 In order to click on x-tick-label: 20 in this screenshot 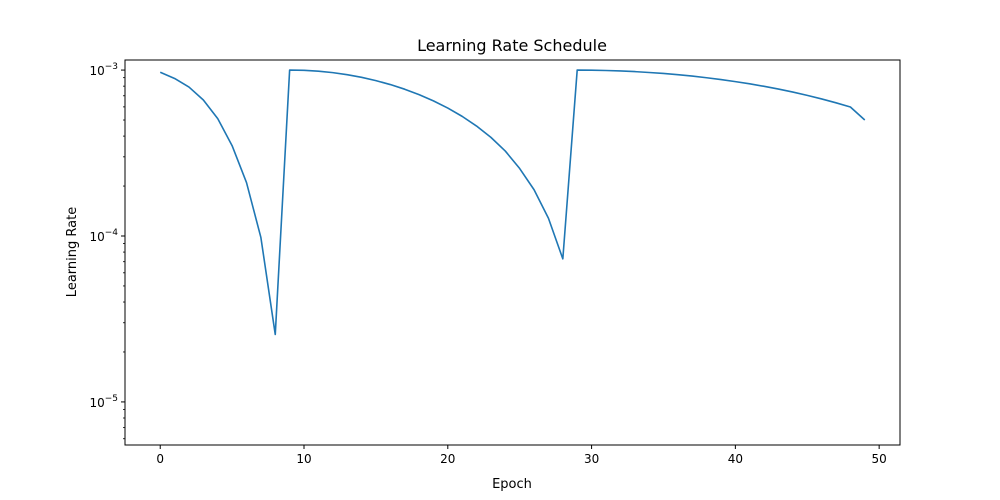, I will do `click(447, 459)`.